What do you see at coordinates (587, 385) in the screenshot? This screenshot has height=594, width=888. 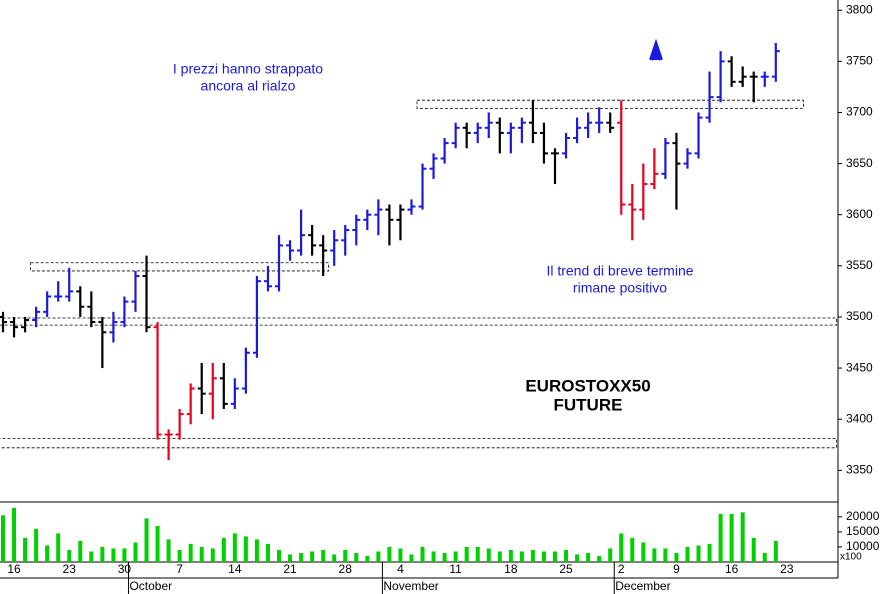 I see `annotation: EUROSTOXX50` at bounding box center [587, 385].